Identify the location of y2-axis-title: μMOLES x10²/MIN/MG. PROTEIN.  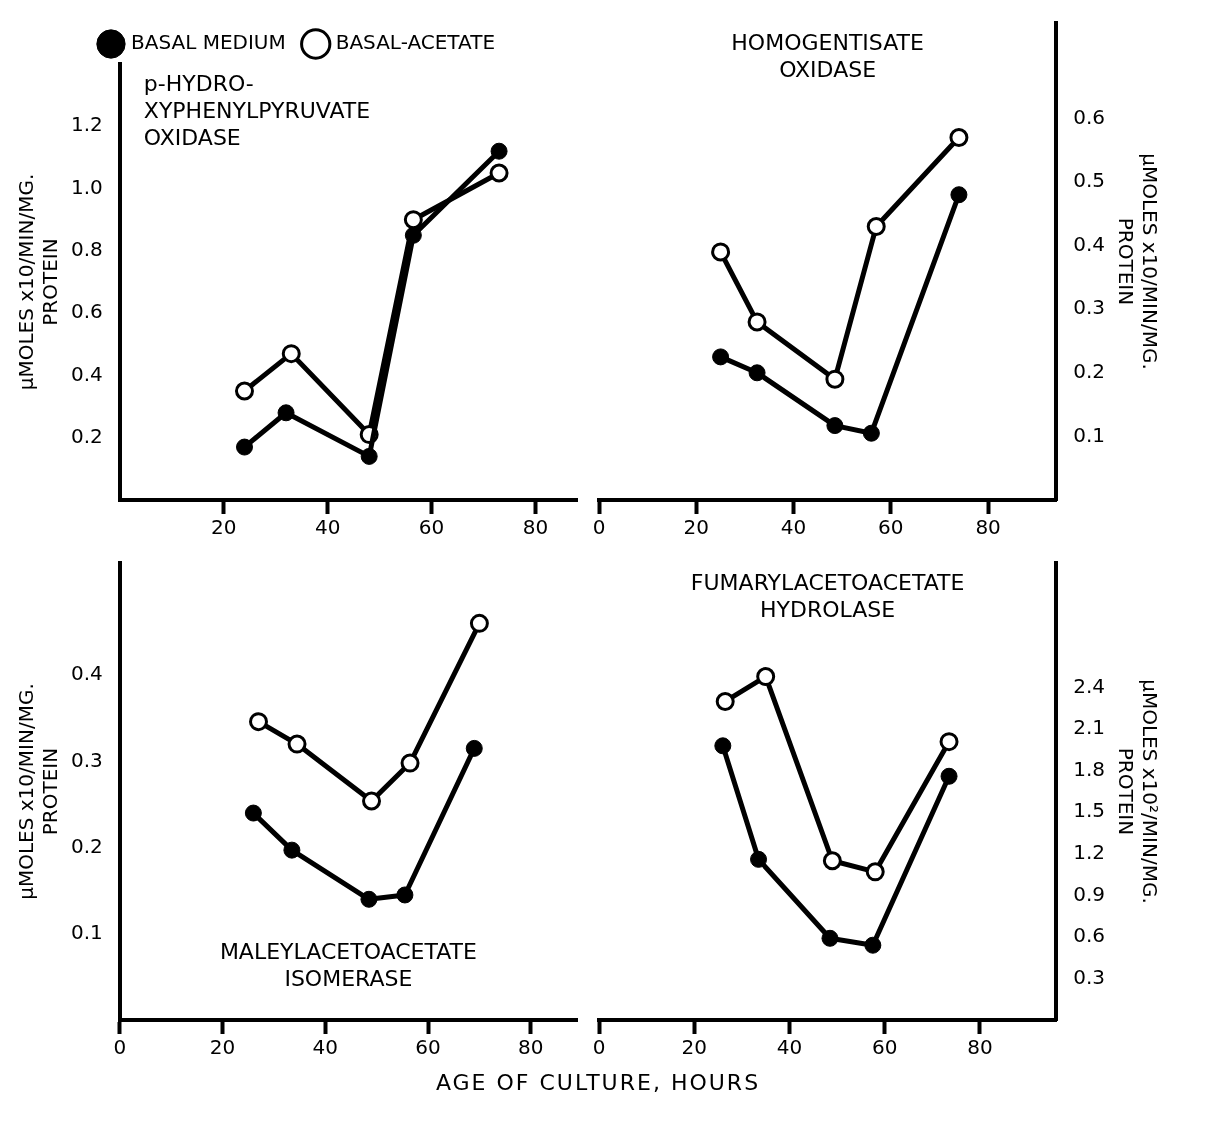
(1137, 791).